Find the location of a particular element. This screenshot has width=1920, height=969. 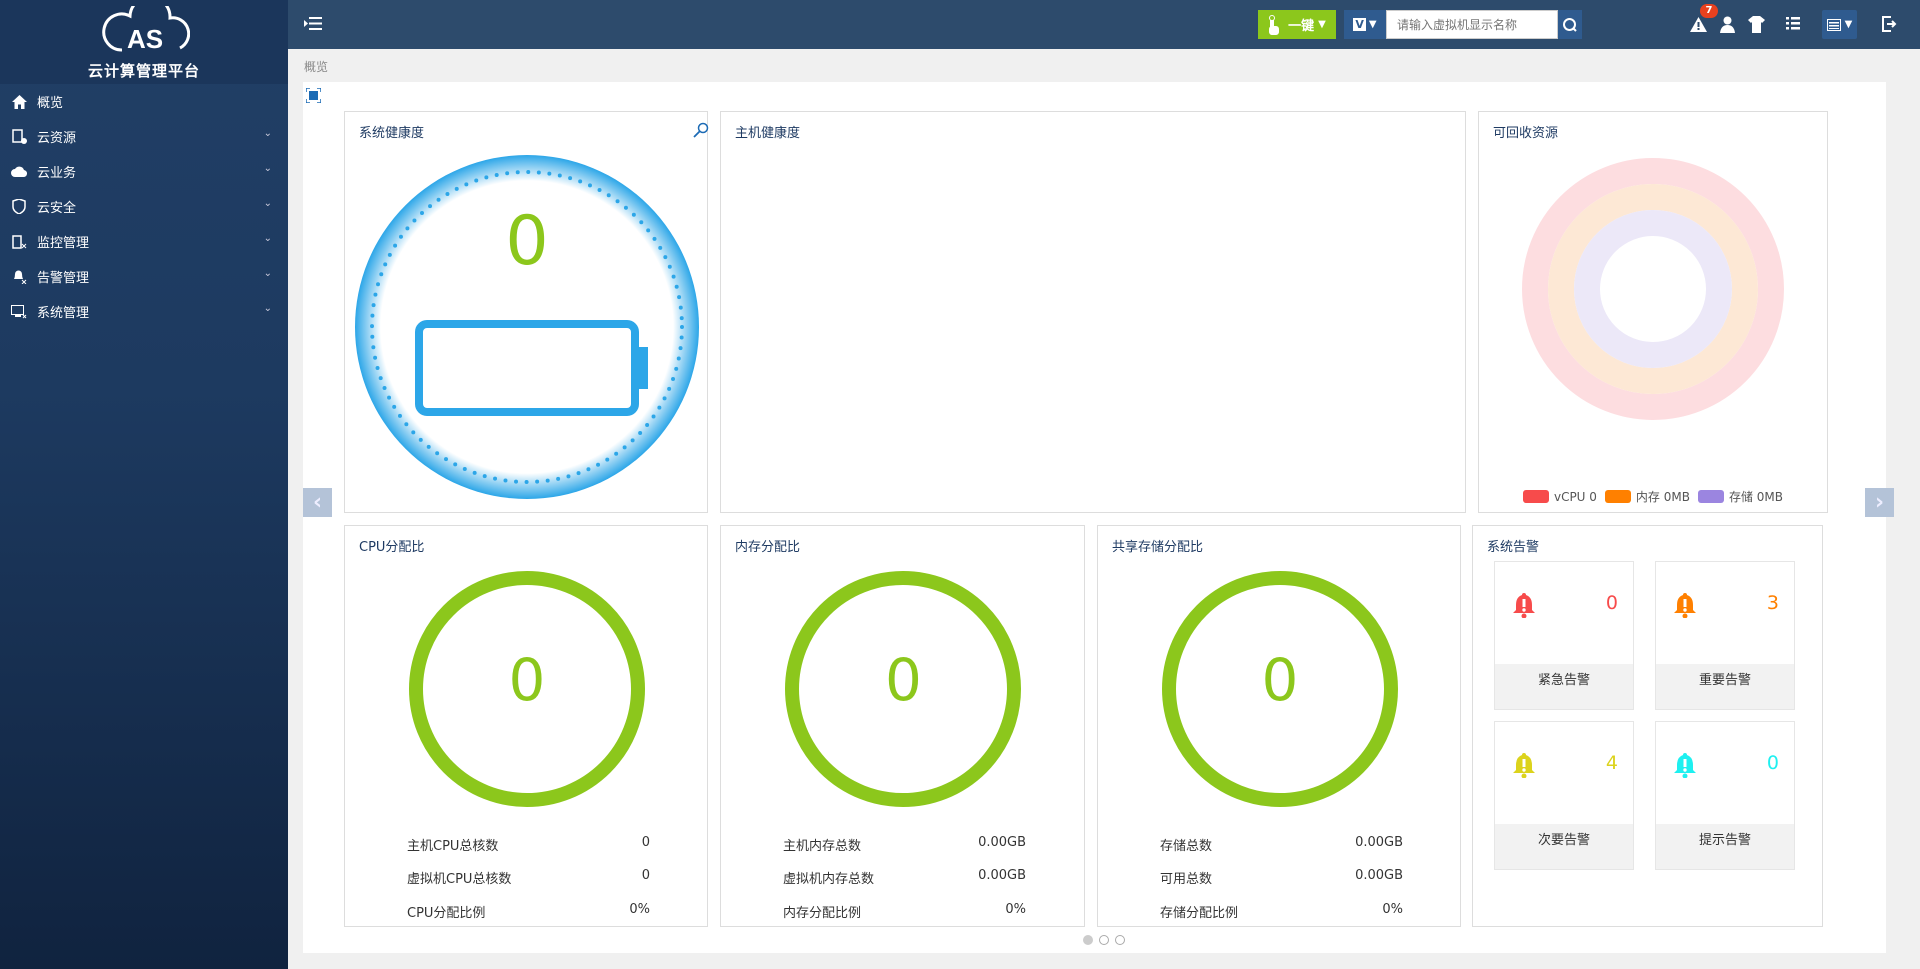

stat-label: 可用总数 is located at coordinates (1186, 879).